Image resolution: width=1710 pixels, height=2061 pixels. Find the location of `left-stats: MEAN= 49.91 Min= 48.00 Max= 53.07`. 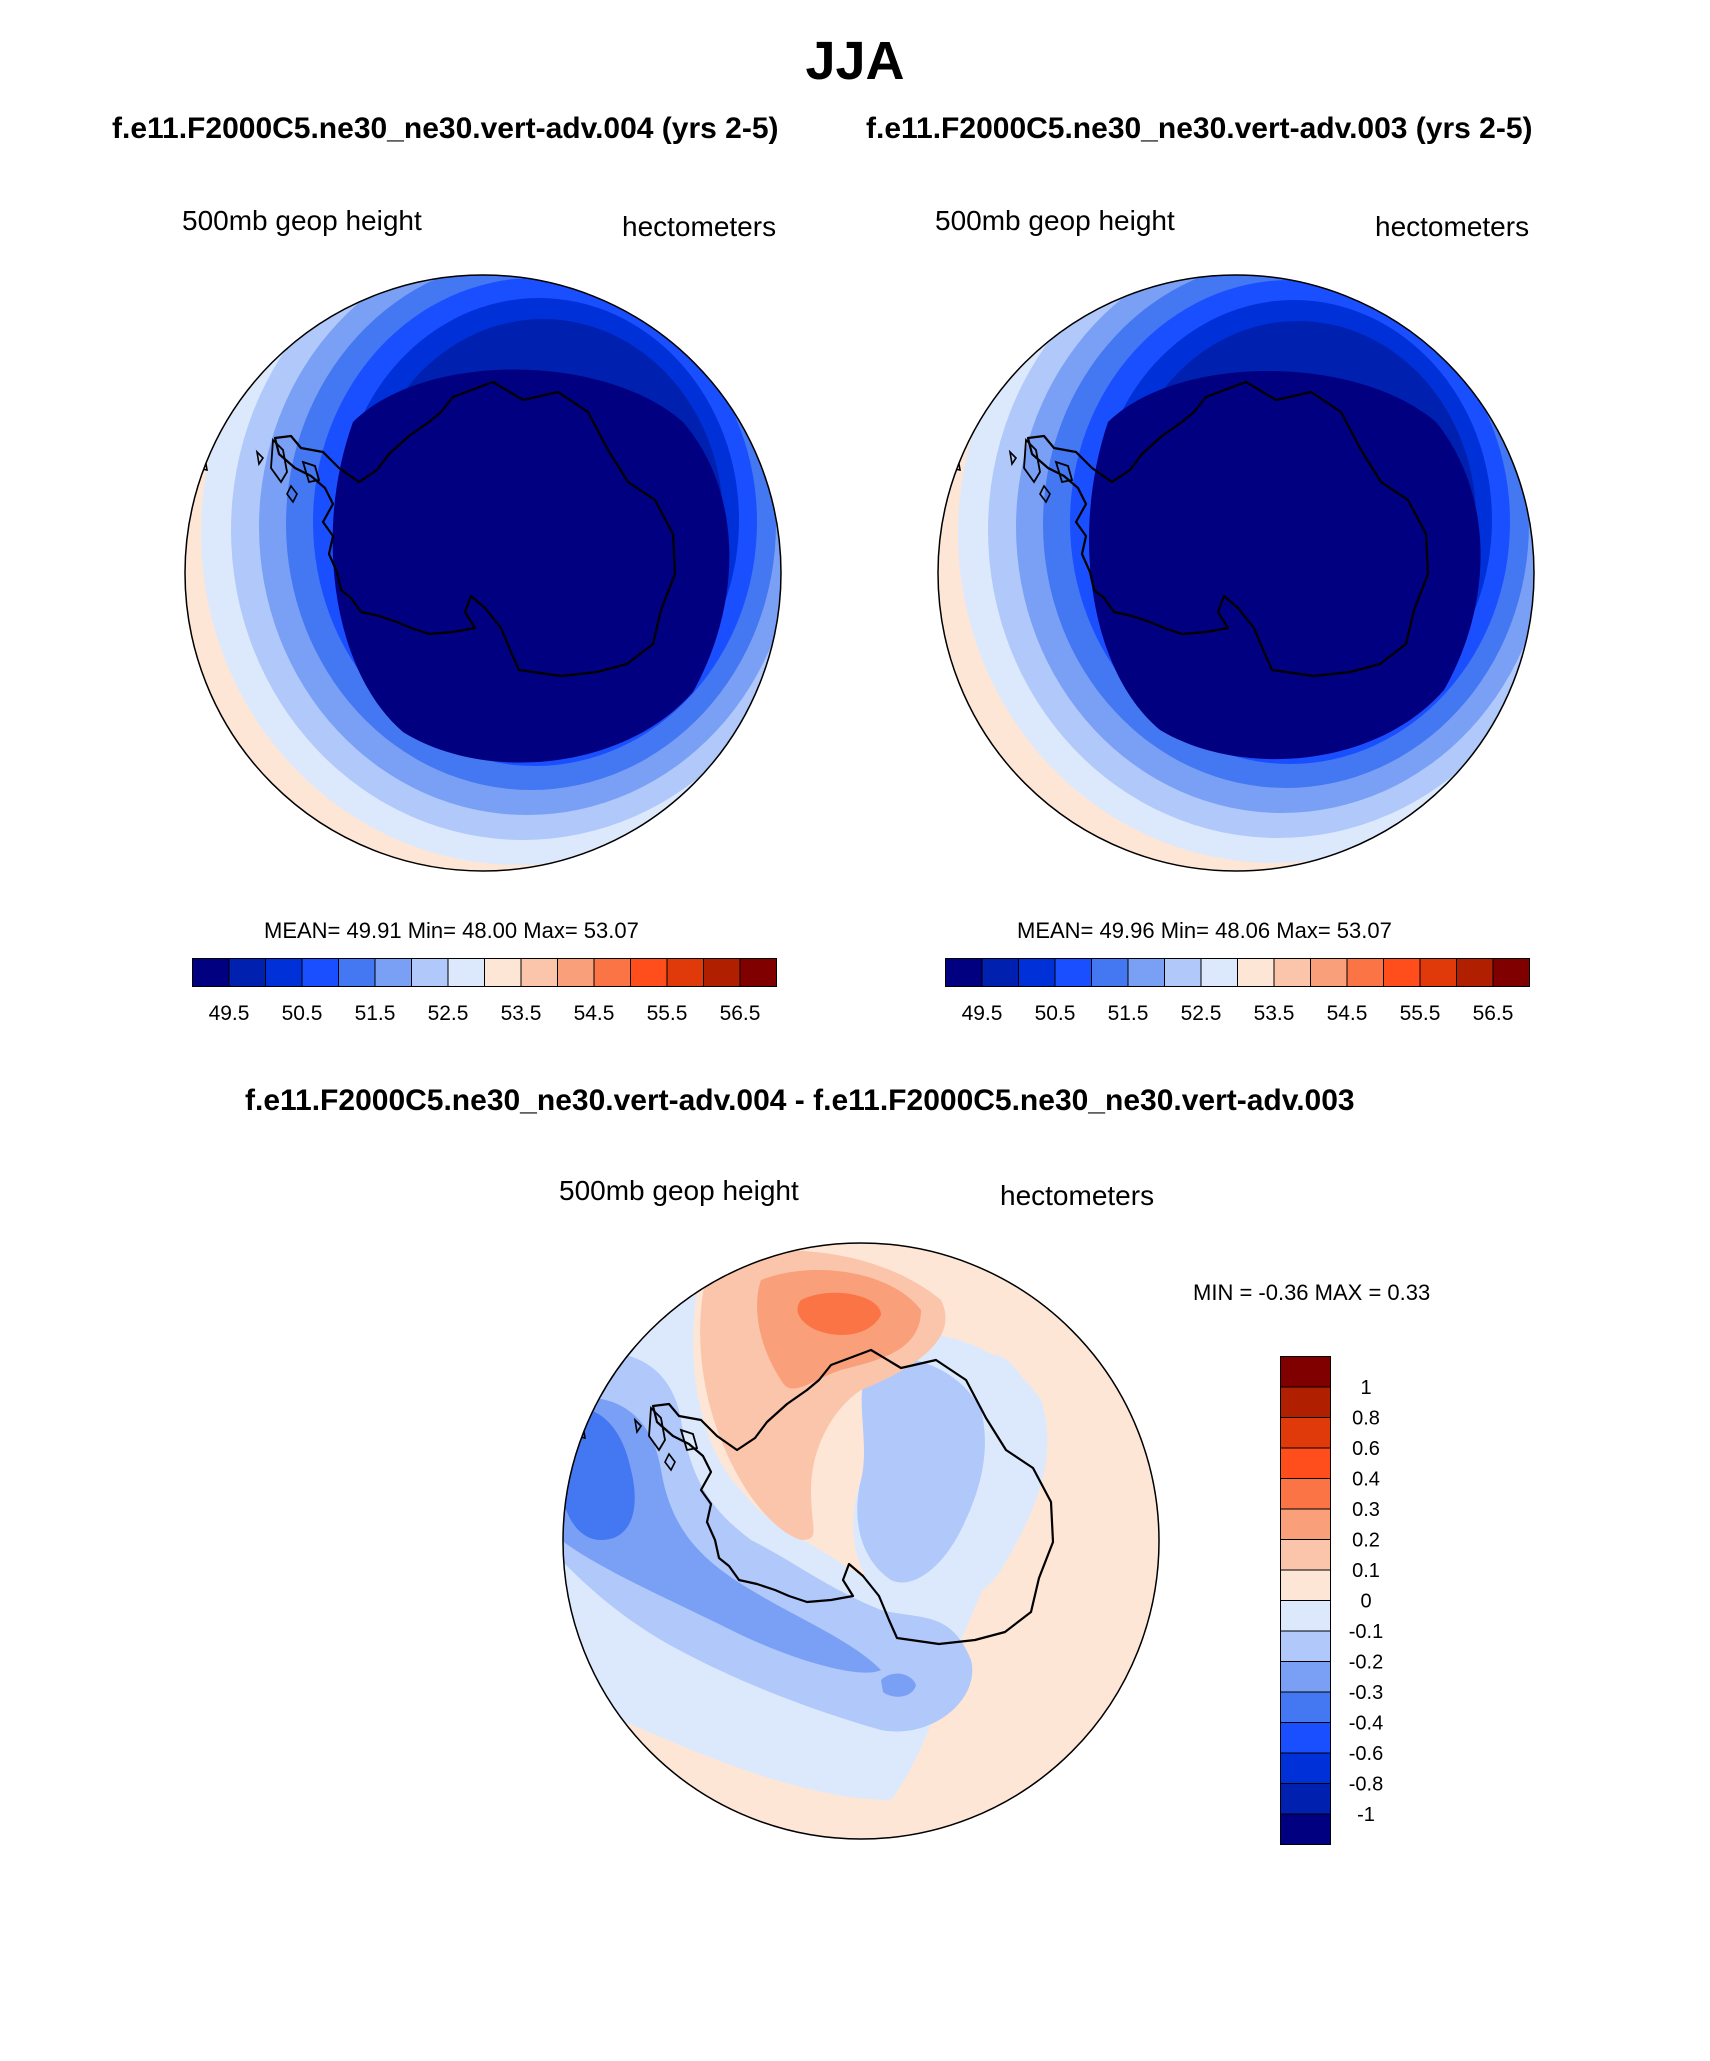

left-stats: MEAN= 49.91 Min= 48.00 Max= 53.07 is located at coordinates (451, 930).